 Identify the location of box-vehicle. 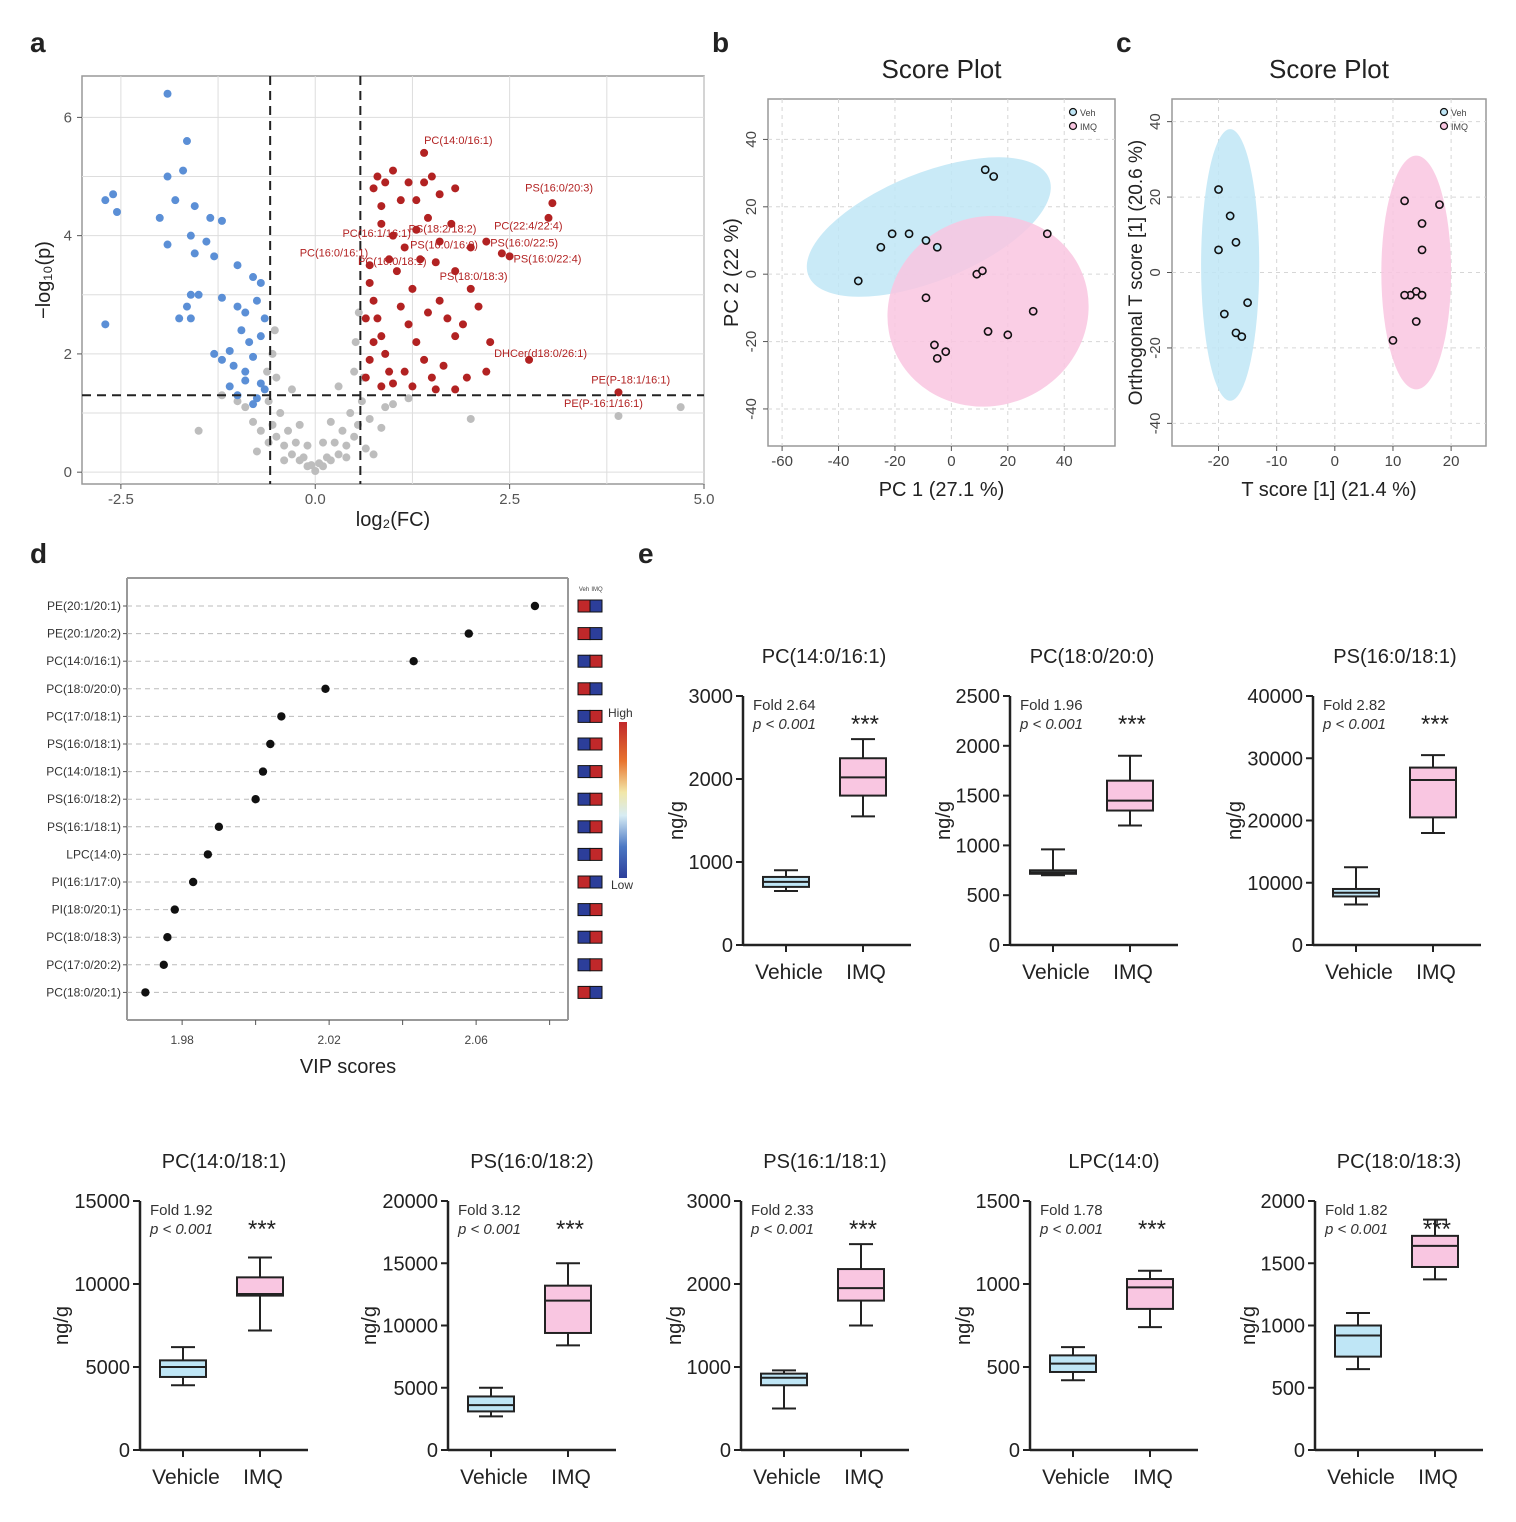
(784, 1379).